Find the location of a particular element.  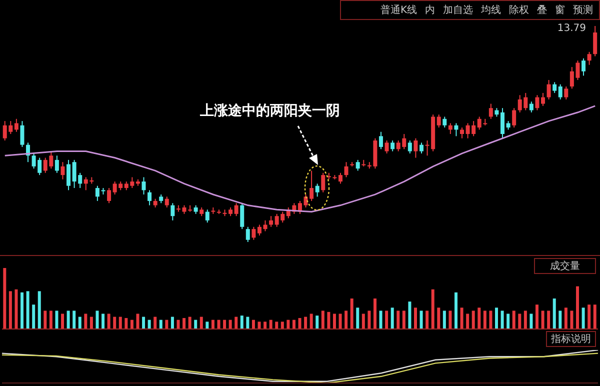

text: 叠 is located at coordinates (542, 10).